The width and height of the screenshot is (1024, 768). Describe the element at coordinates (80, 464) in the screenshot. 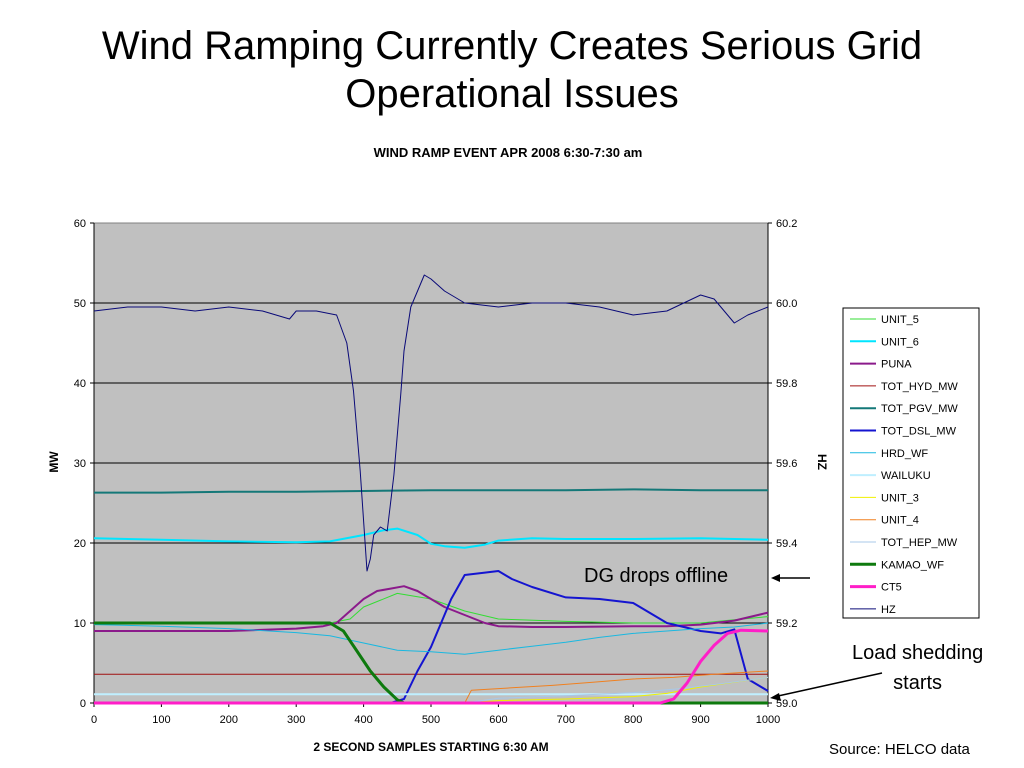

I see `y-tick-label: 30` at that location.